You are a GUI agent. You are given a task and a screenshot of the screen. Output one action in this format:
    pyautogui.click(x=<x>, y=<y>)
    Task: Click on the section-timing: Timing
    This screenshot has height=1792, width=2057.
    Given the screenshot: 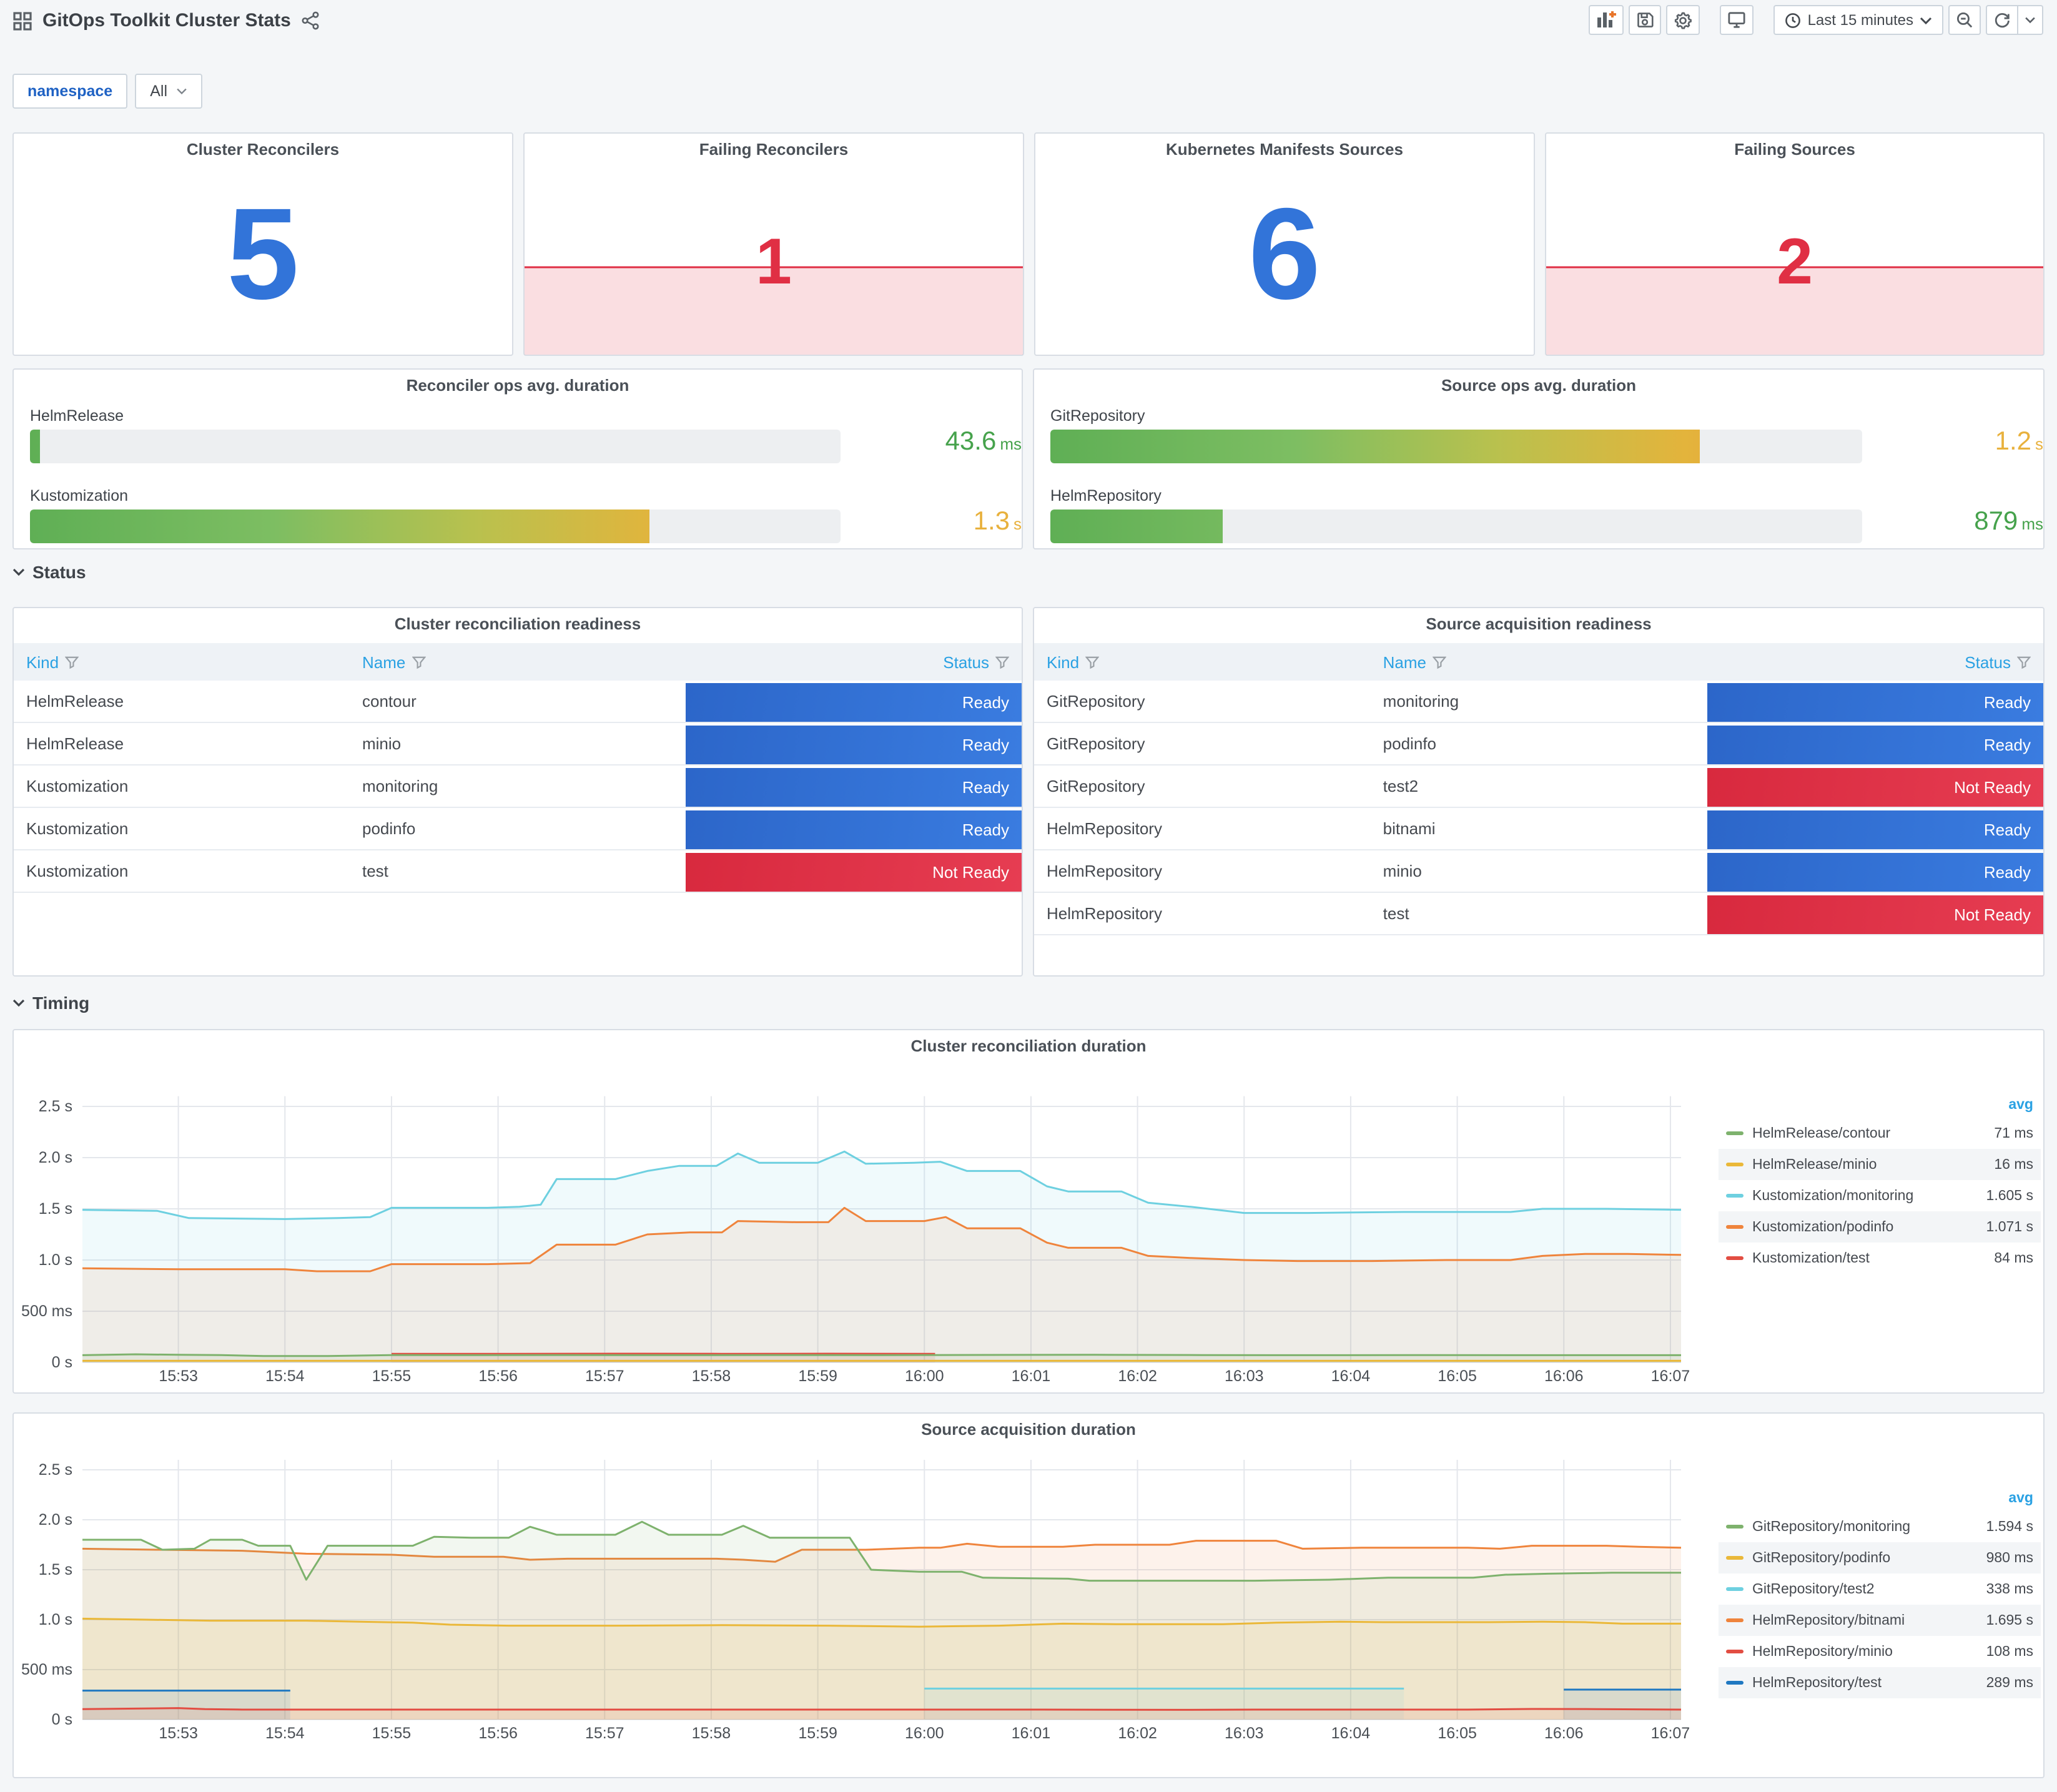 What is the action you would take?
    pyautogui.click(x=50, y=1003)
    